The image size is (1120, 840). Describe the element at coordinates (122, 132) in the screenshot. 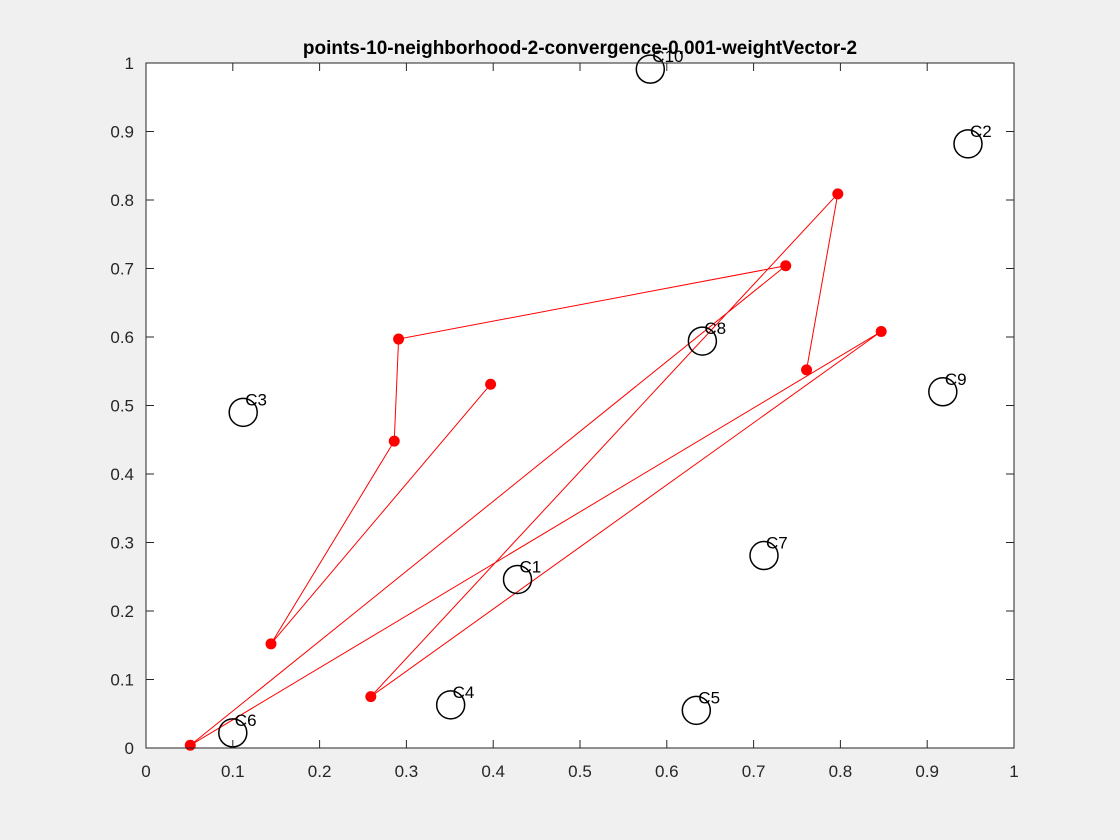

I see `y-tick-label: 0.9` at that location.